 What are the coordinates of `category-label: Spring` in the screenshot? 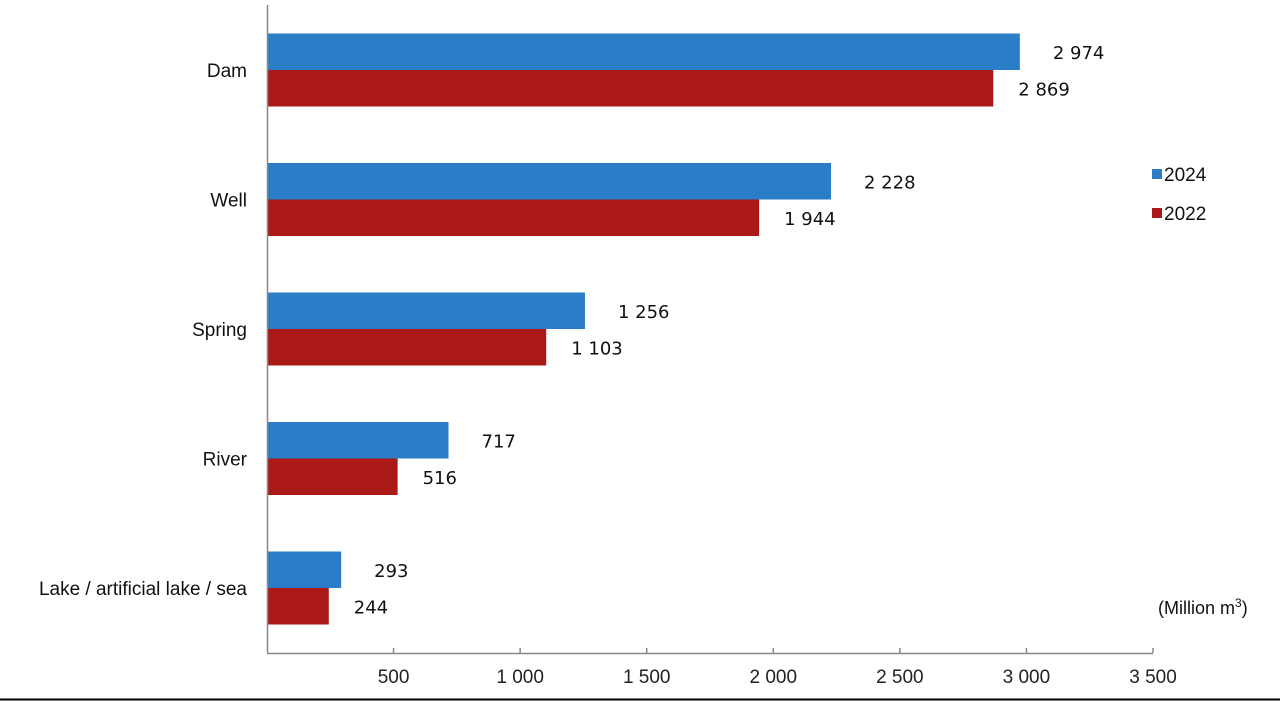 It's located at (219, 330).